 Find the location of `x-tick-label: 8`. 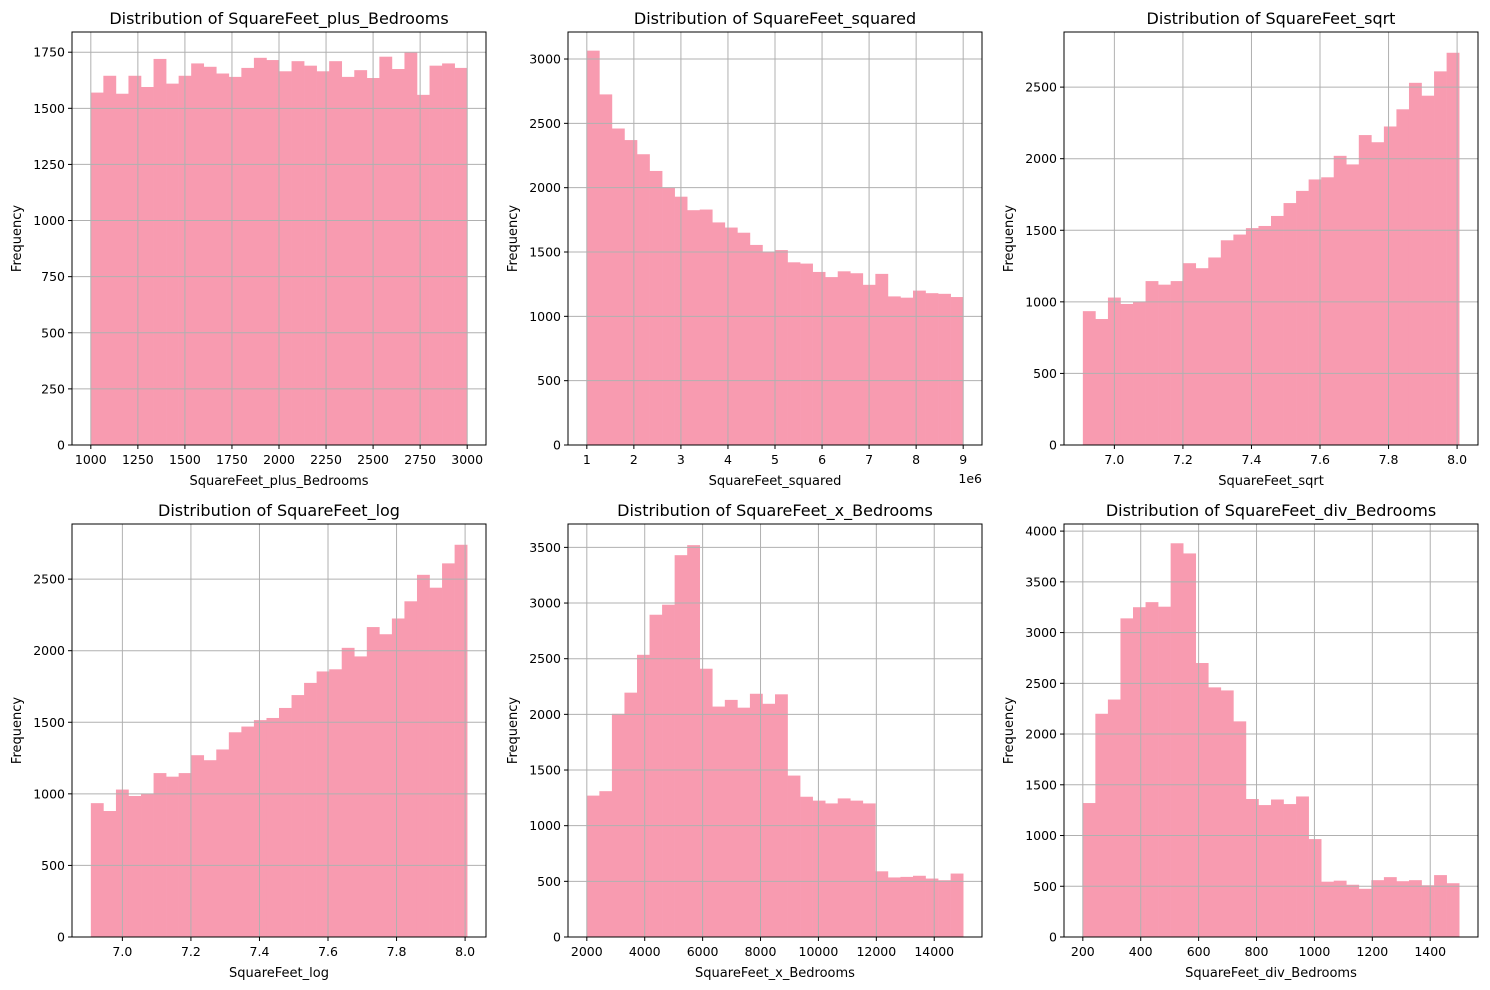

x-tick-label: 8 is located at coordinates (916, 459).